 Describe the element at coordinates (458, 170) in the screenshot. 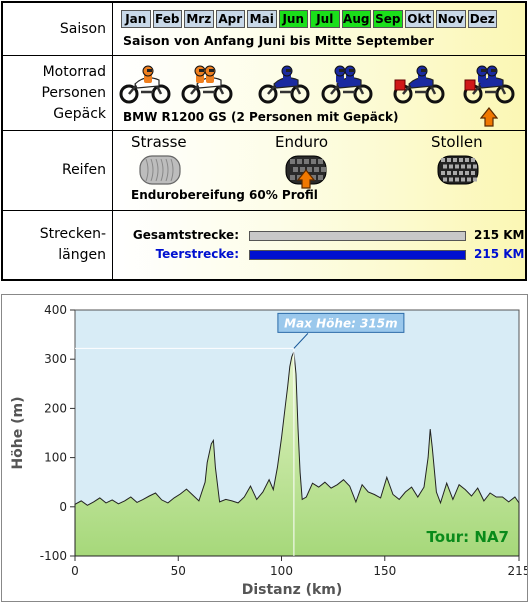

I see `knobby-tire-icon` at that location.